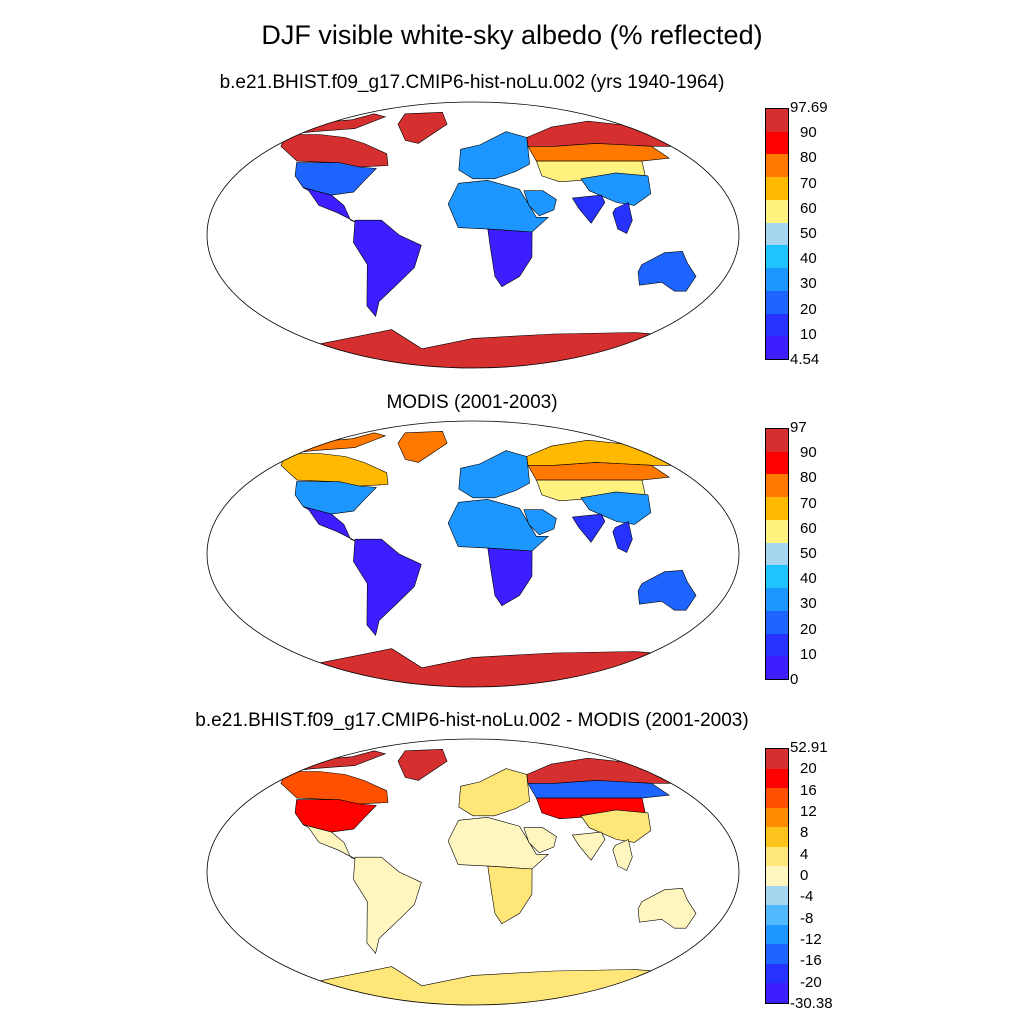 Image resolution: width=1024 pixels, height=1024 pixels. Describe the element at coordinates (809, 747) in the screenshot. I see `colorbar-label: 52.91` at that location.